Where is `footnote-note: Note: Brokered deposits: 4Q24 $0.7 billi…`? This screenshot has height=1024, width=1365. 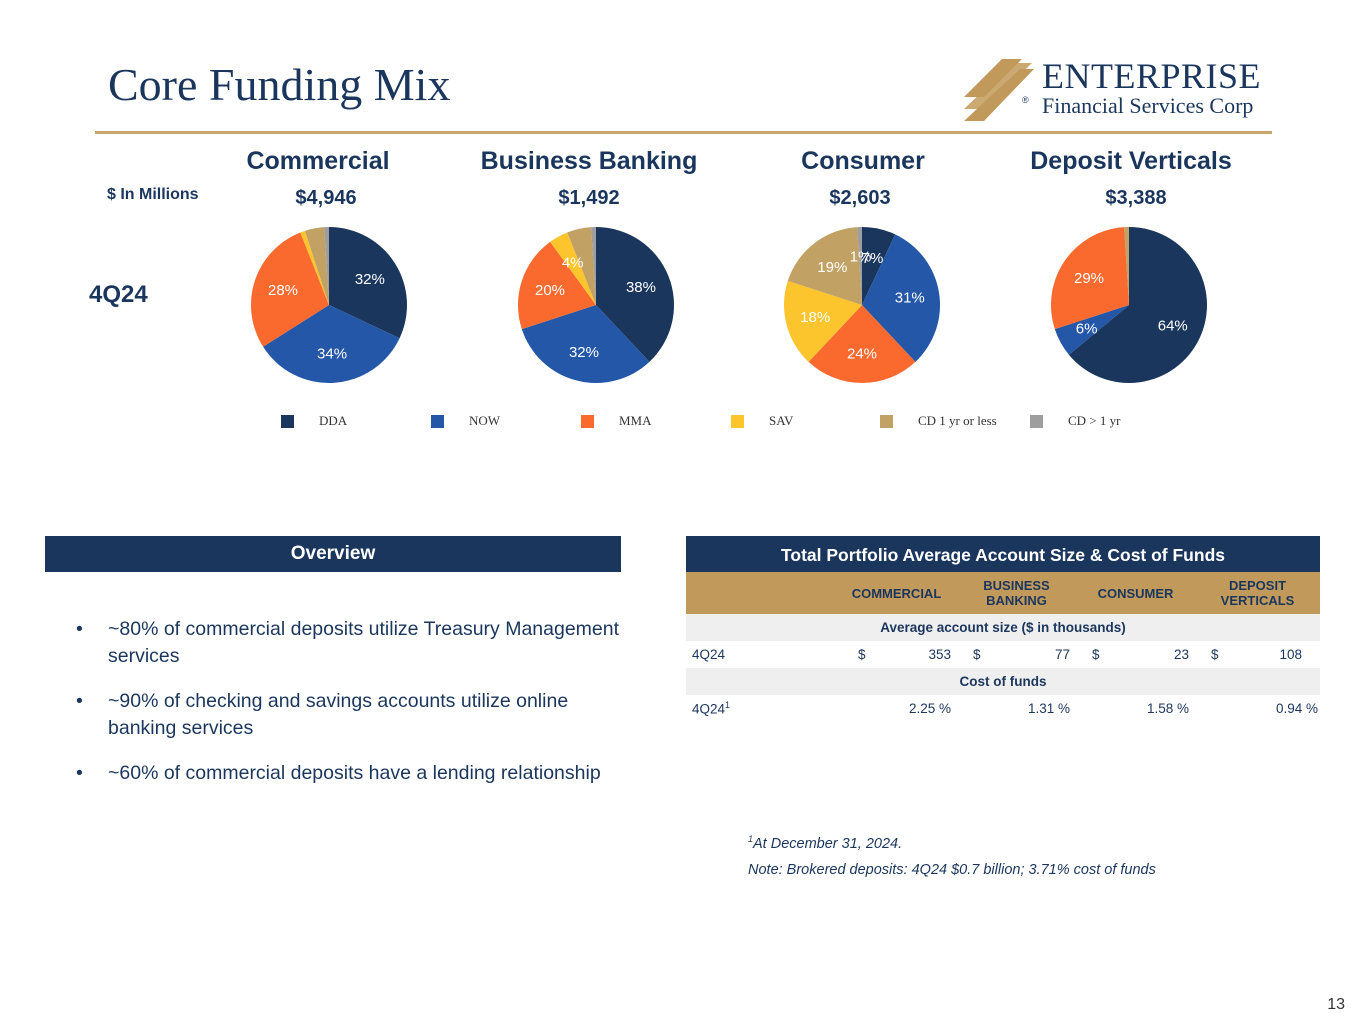
footnote-note: Note: Brokered deposits: 4Q24 $0.7 billi… is located at coordinates (952, 870).